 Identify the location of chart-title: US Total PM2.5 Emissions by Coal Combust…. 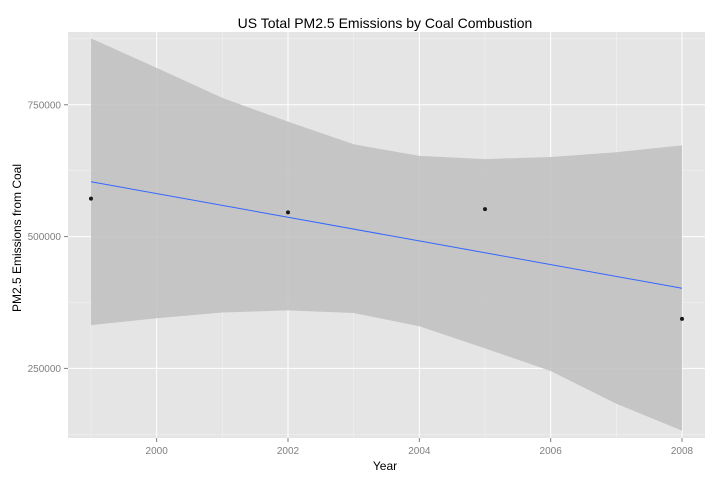
(385, 23).